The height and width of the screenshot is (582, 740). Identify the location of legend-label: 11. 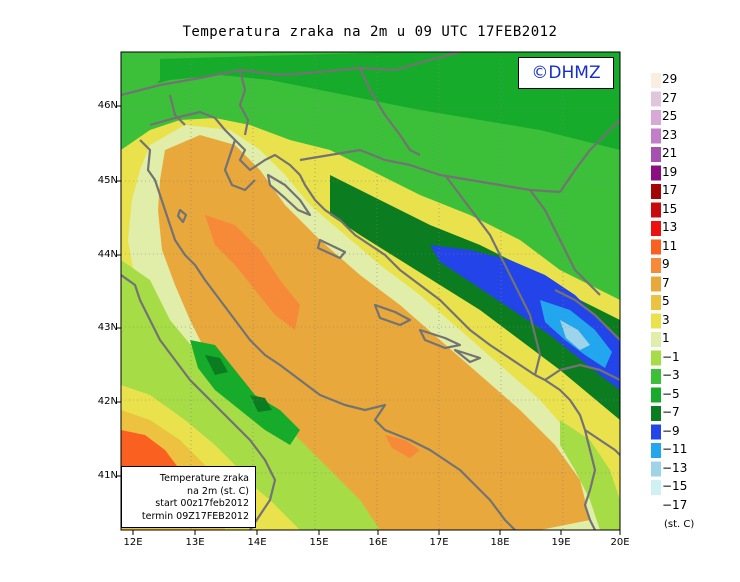
(670, 245).